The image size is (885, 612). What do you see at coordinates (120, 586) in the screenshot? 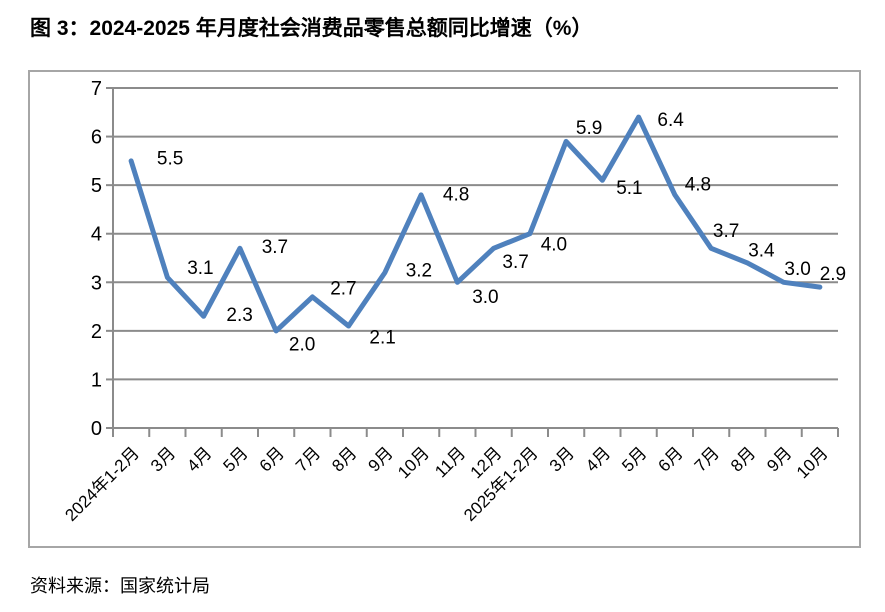
I see `source-note: 资料来源：国家统计局` at bounding box center [120, 586].